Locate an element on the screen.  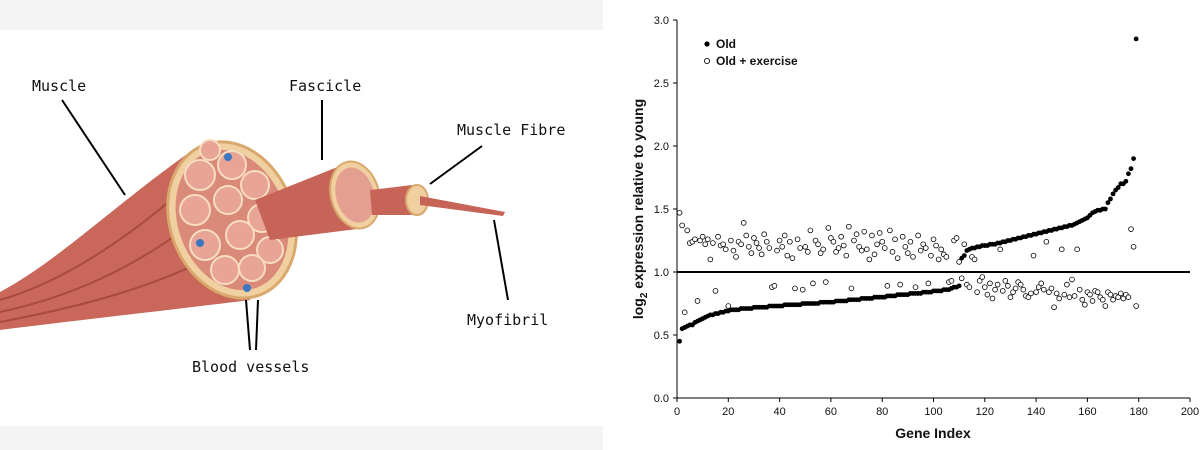
x-tick-label: 80 is located at coordinates (882, 412).